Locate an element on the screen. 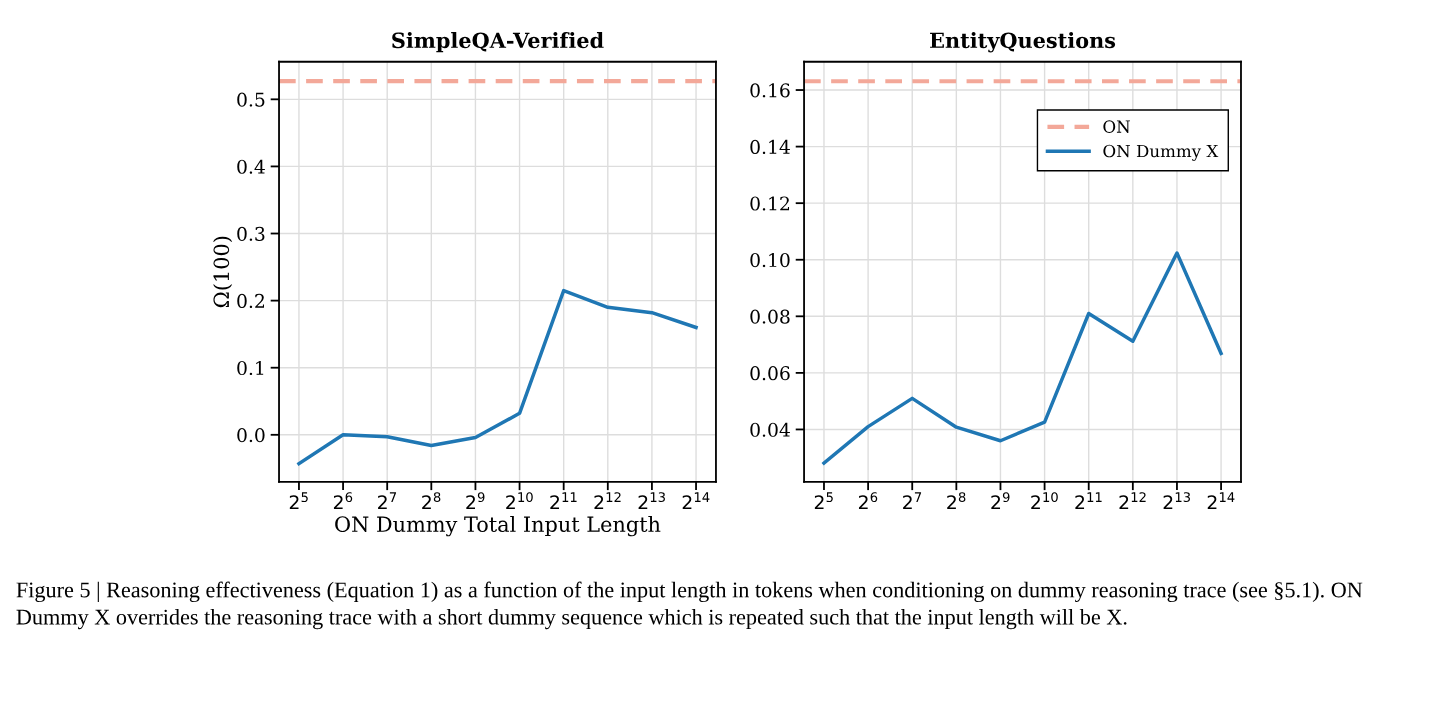 Image resolution: width=1442 pixels, height=718 pixels. y-tick-label: 0.08 is located at coordinates (770, 316).